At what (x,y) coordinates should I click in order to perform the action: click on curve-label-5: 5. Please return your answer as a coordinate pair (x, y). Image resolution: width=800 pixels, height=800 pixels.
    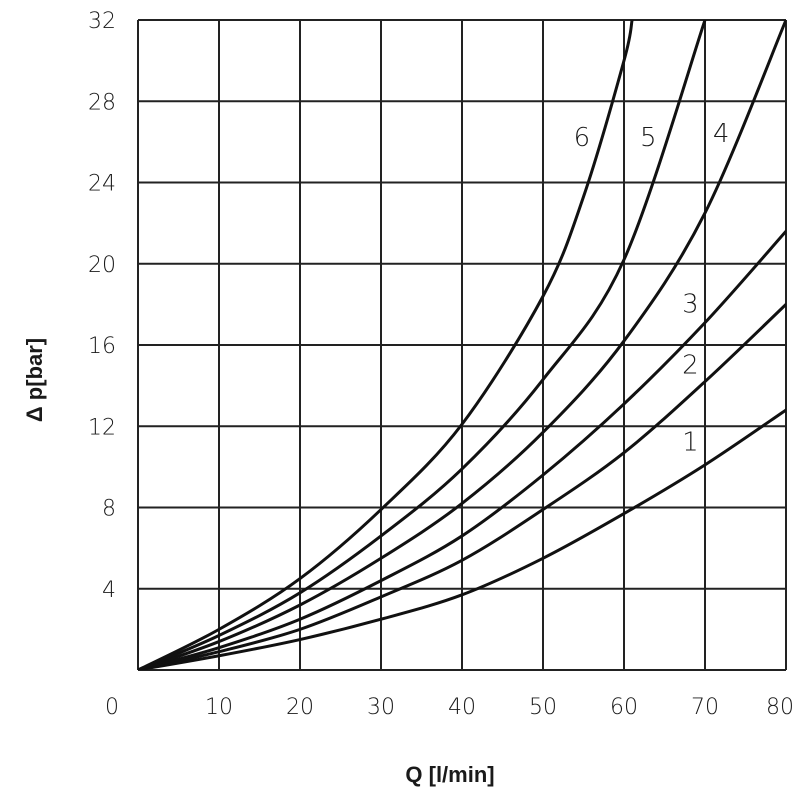
    Looking at the image, I should click on (648, 138).